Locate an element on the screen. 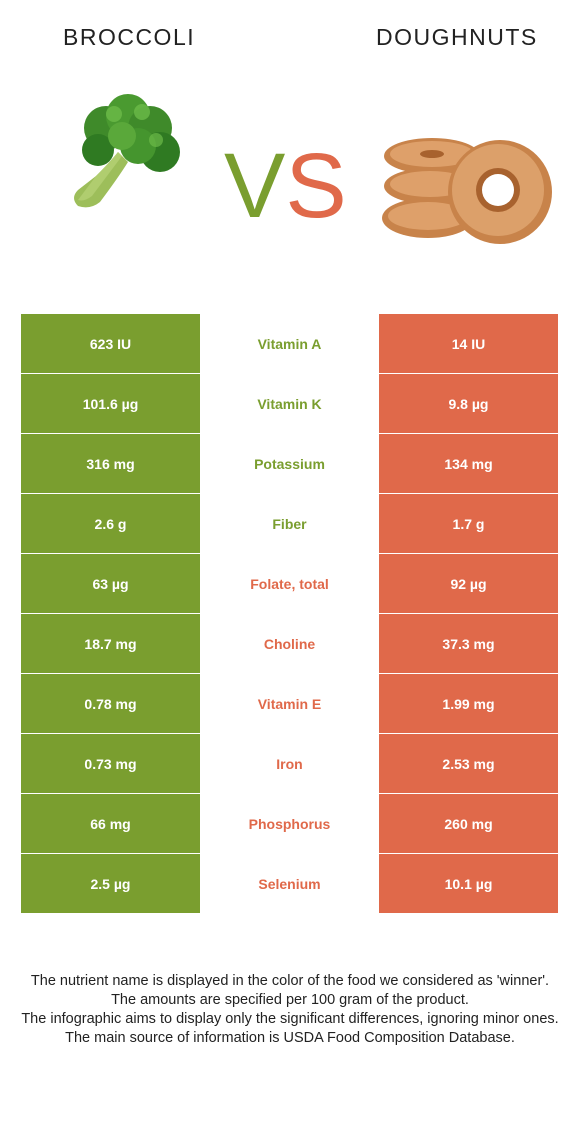  table-row: 623 IU Vitamin A 14 IU is located at coordinates (289, 343).